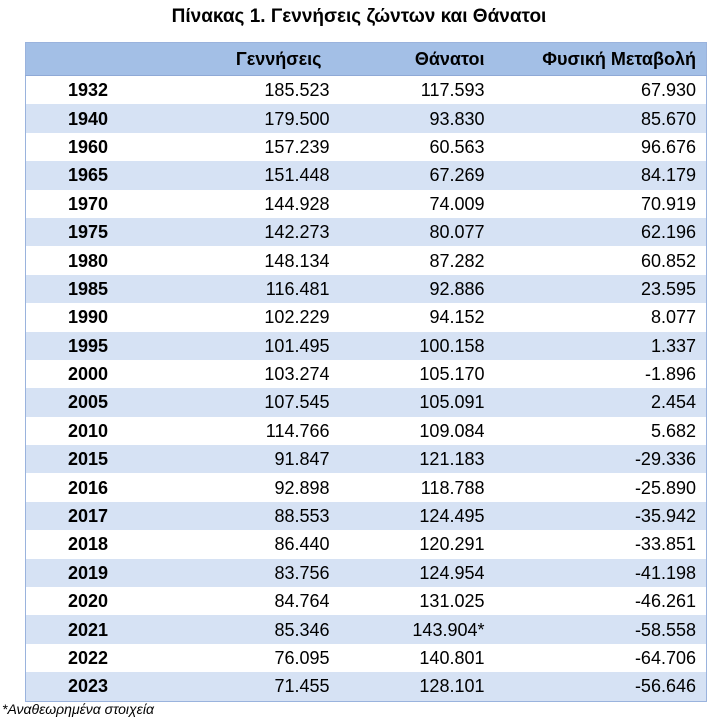  I want to click on cell-births: 101.495, so click(297, 345).